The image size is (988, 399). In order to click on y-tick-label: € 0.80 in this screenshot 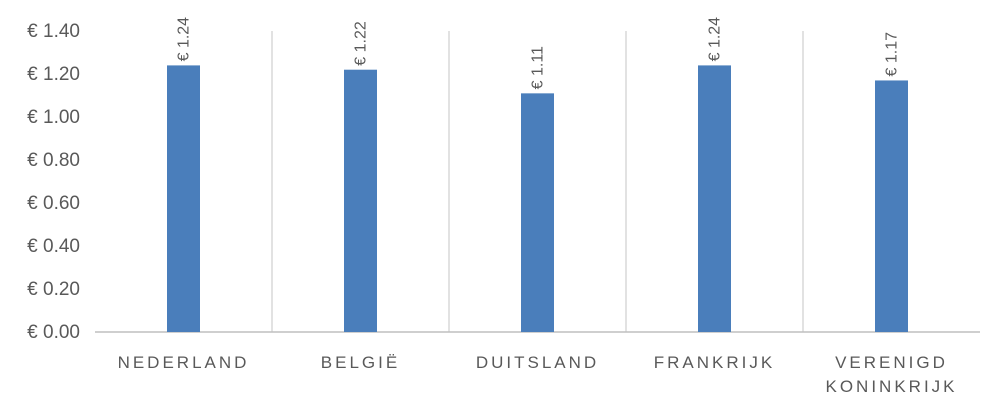, I will do `click(53, 160)`.